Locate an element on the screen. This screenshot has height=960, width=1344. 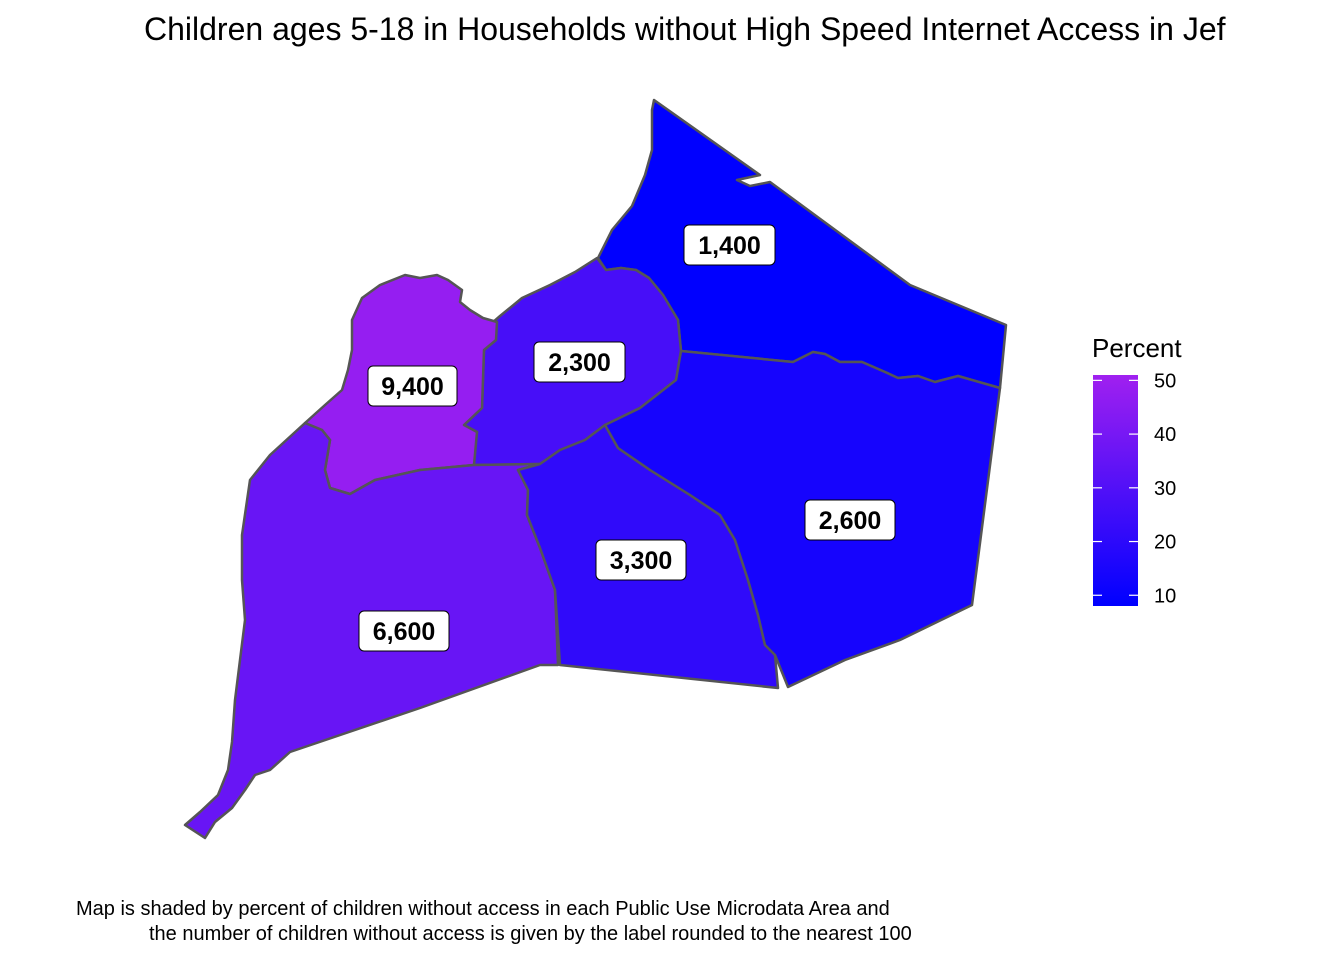
legend-colorbar is located at coordinates (1115, 490).